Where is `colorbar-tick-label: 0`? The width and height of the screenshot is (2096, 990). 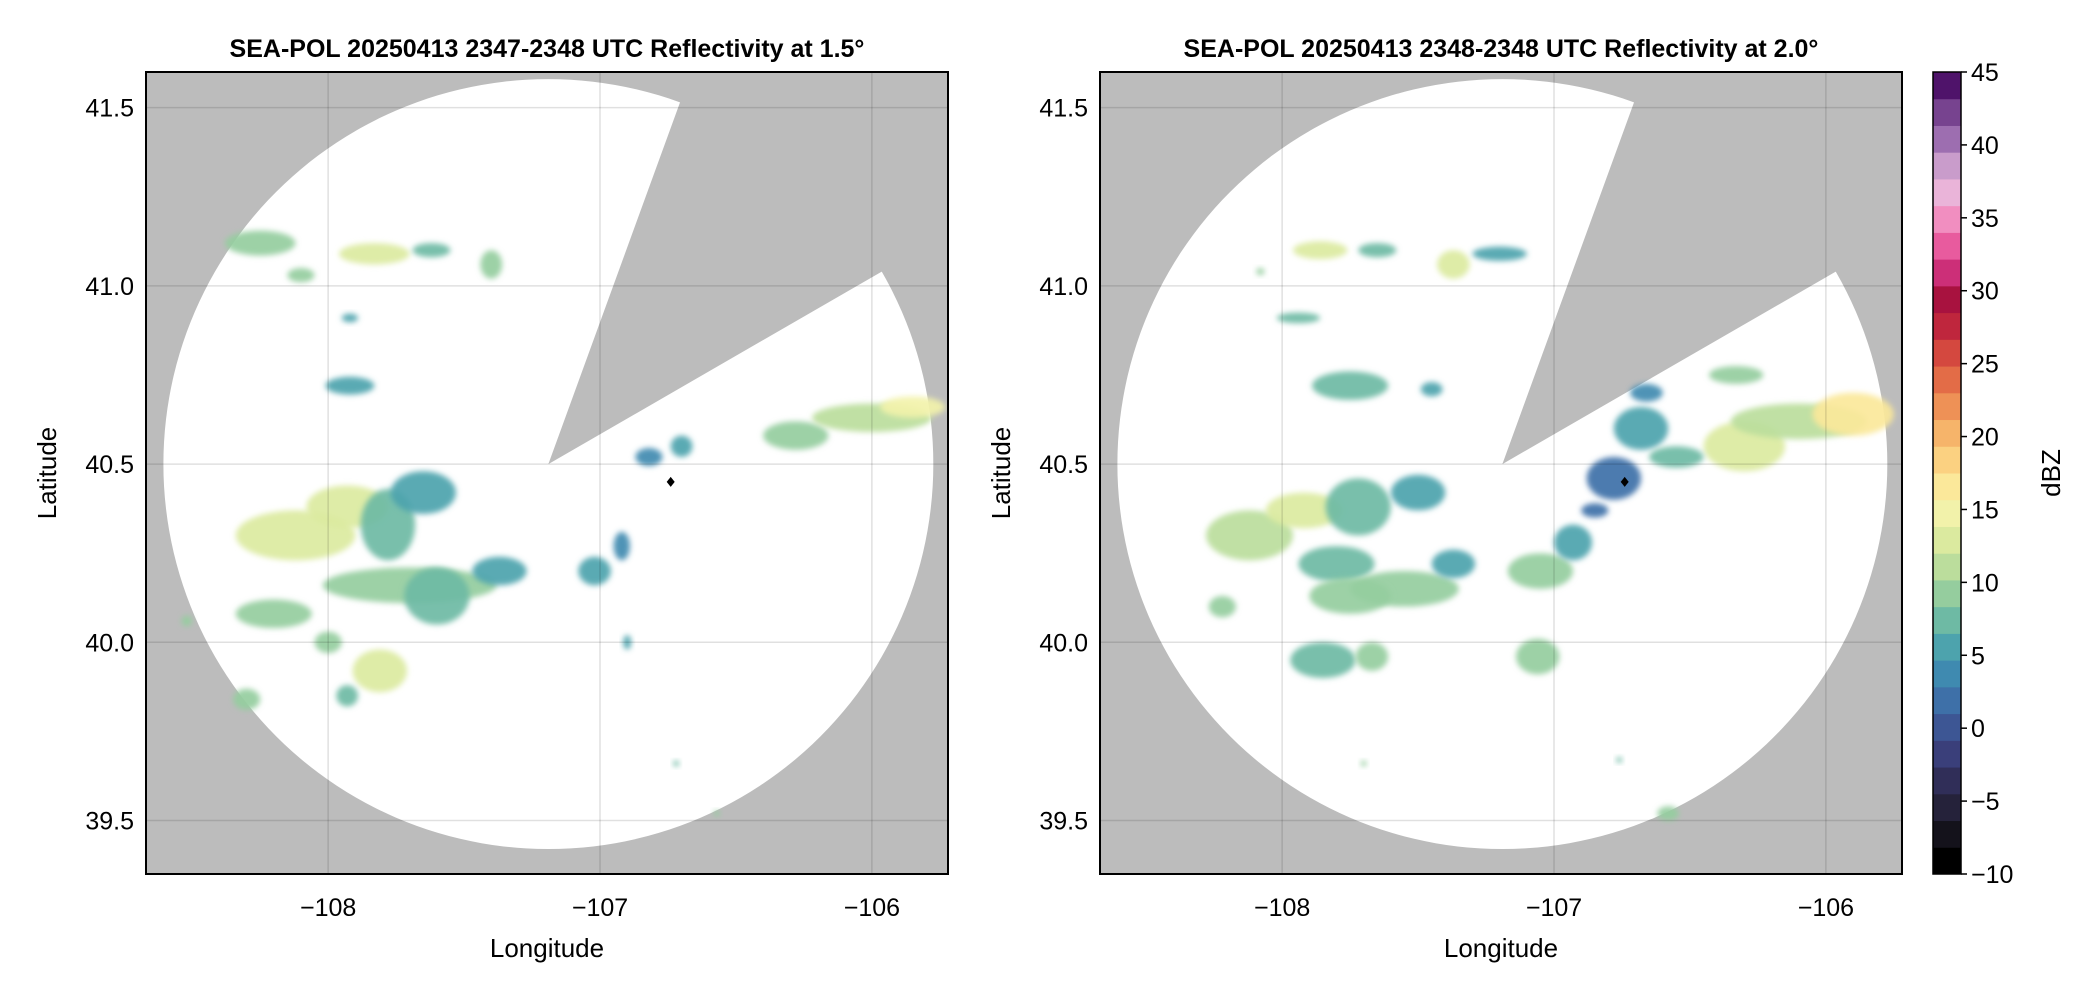 colorbar-tick-label: 0 is located at coordinates (1978, 729).